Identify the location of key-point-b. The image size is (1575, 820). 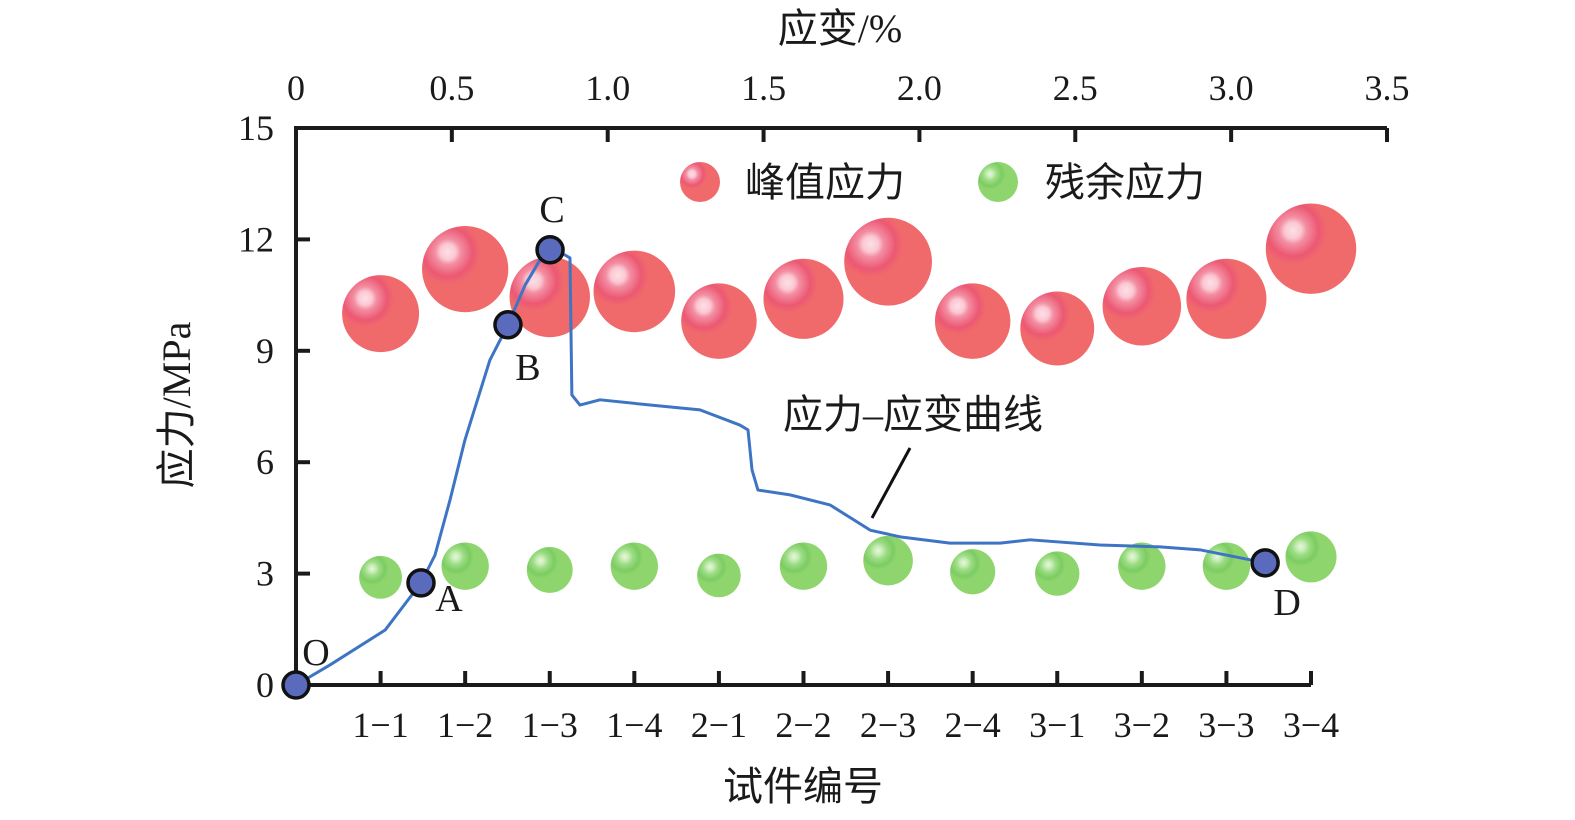
(508, 325).